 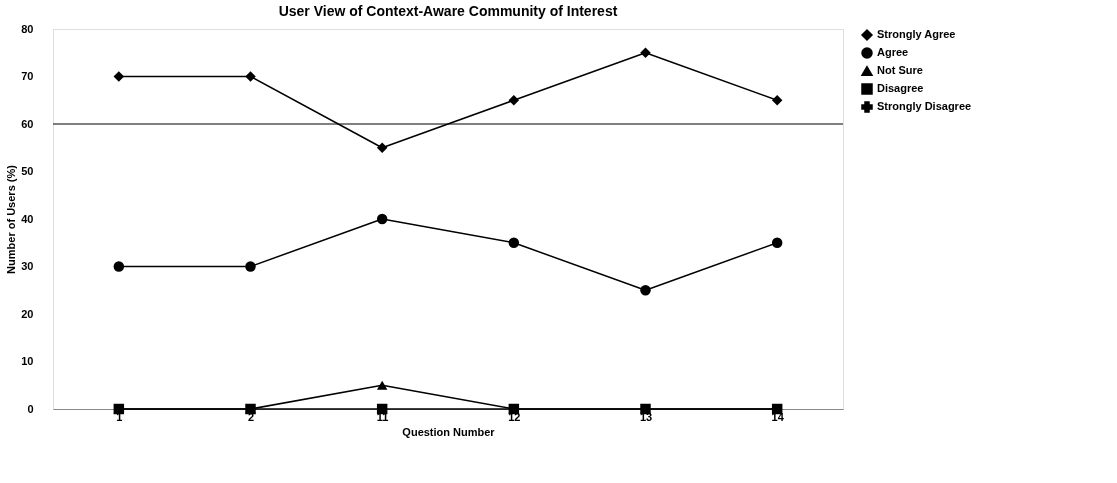 What do you see at coordinates (27, 76) in the screenshot?
I see `y-tick-label: 70` at bounding box center [27, 76].